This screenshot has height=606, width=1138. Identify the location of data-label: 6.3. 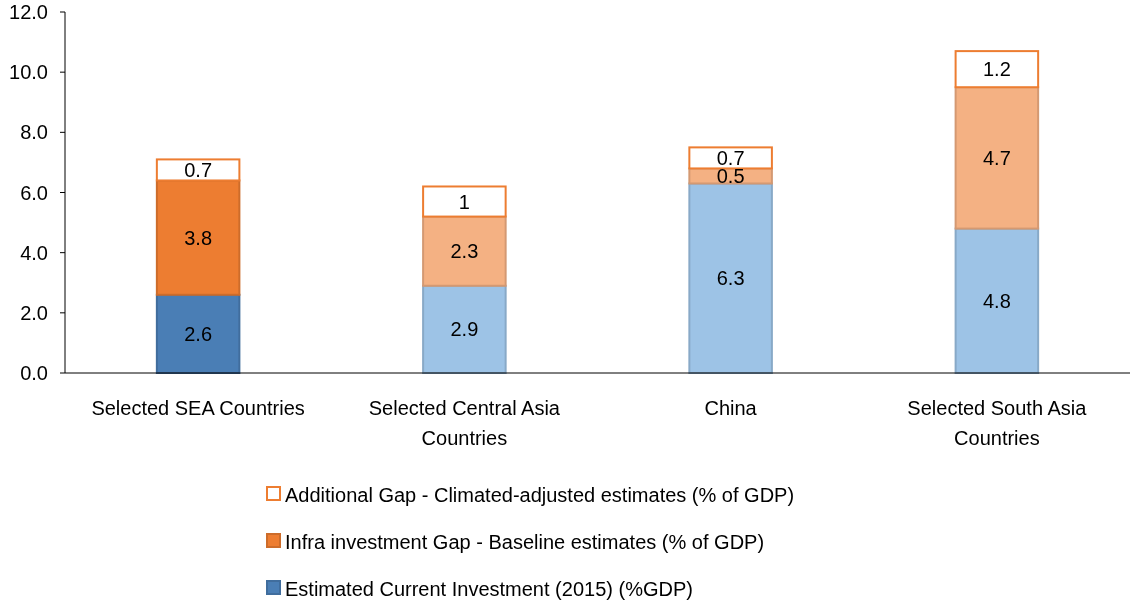
(730, 278).